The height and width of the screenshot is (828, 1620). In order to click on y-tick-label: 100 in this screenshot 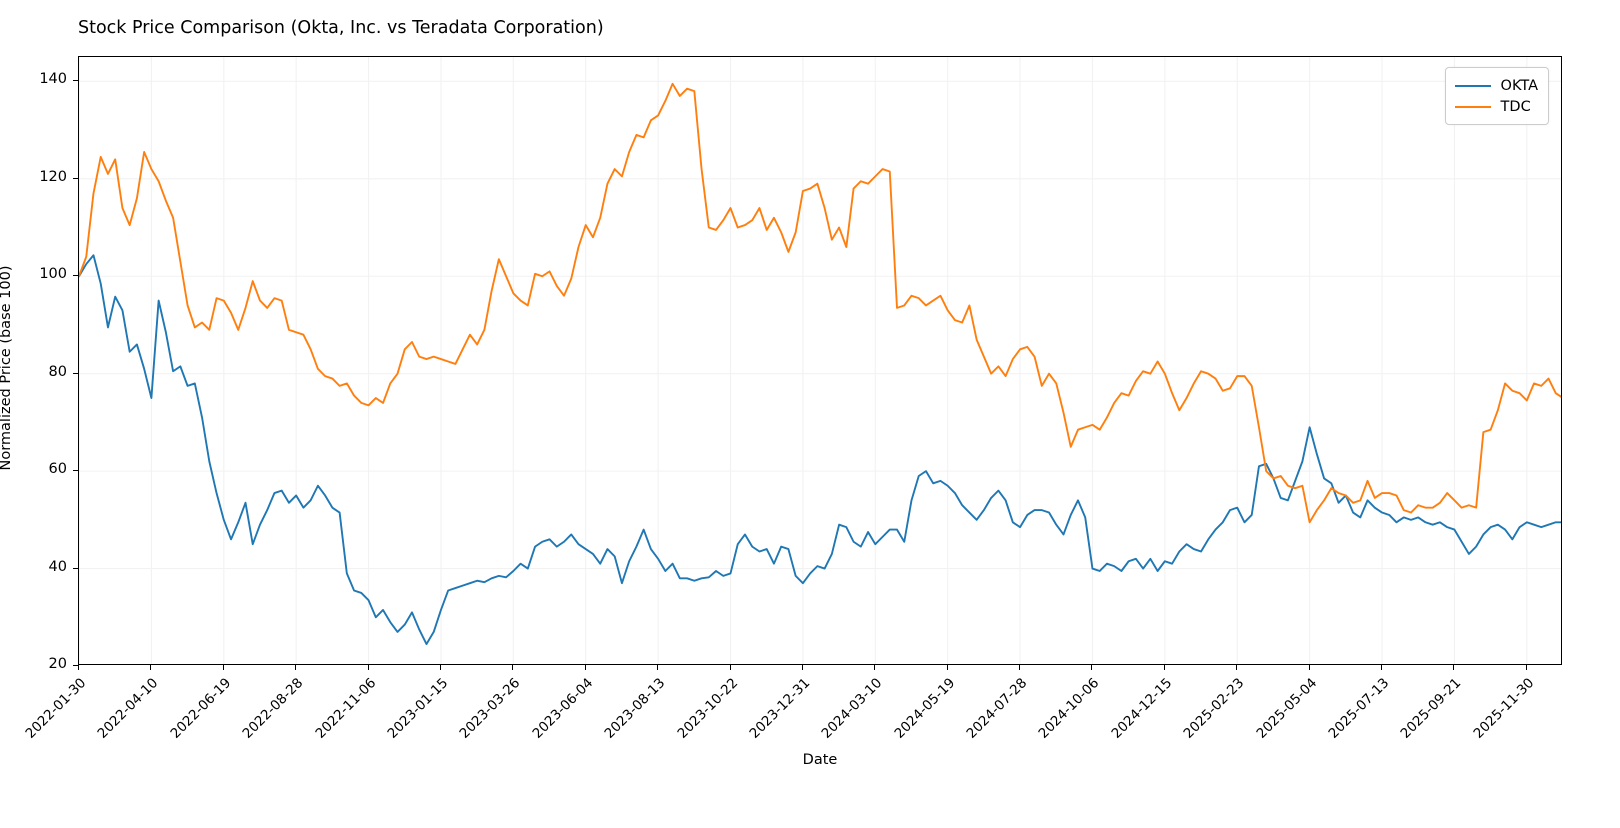, I will do `click(53, 274)`.